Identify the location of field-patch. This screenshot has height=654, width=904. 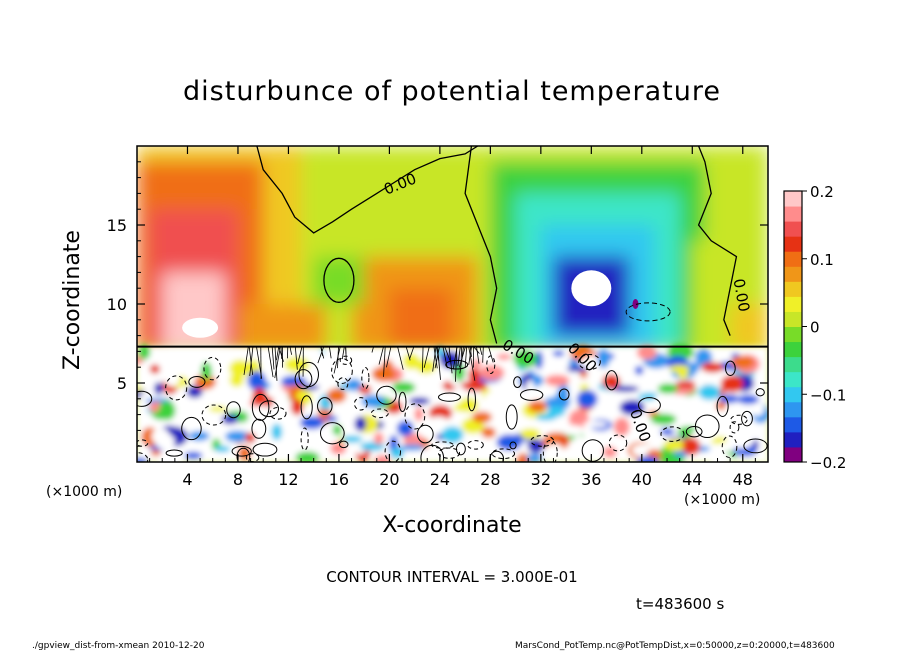
(749, 328).